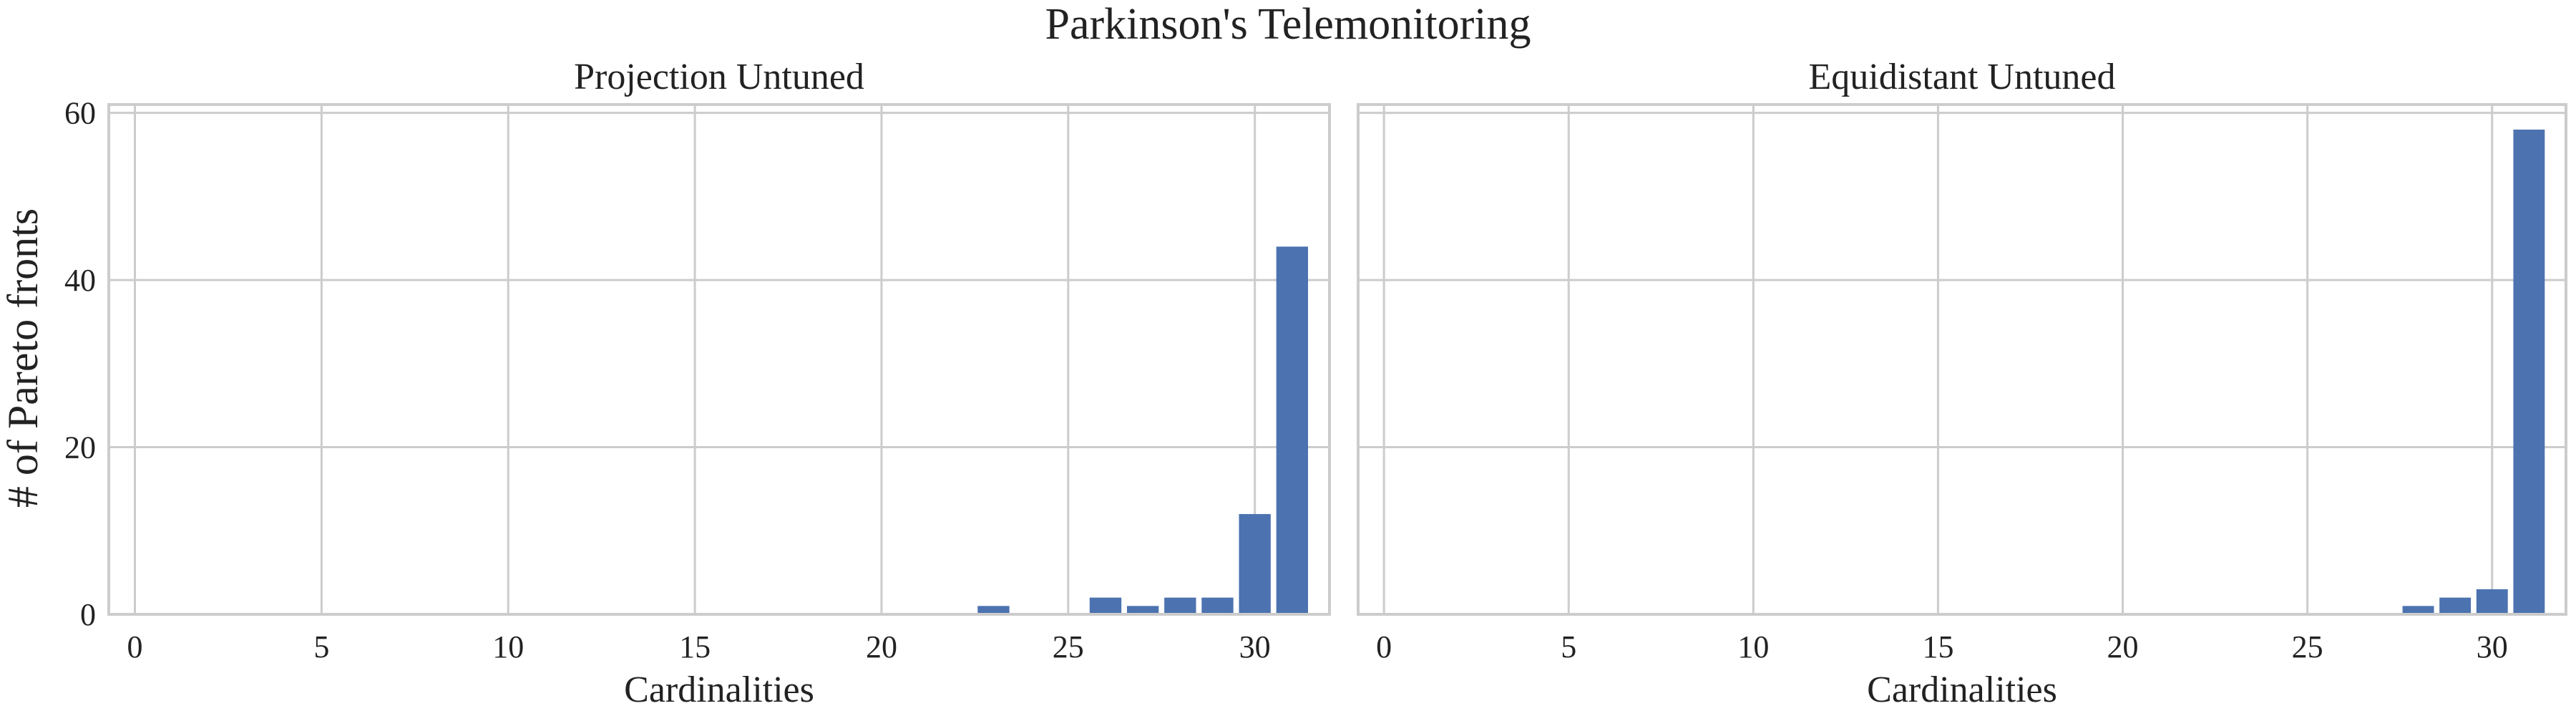 The image size is (2576, 716). Describe the element at coordinates (80, 447) in the screenshot. I see `y-tick-label: 20` at that location.